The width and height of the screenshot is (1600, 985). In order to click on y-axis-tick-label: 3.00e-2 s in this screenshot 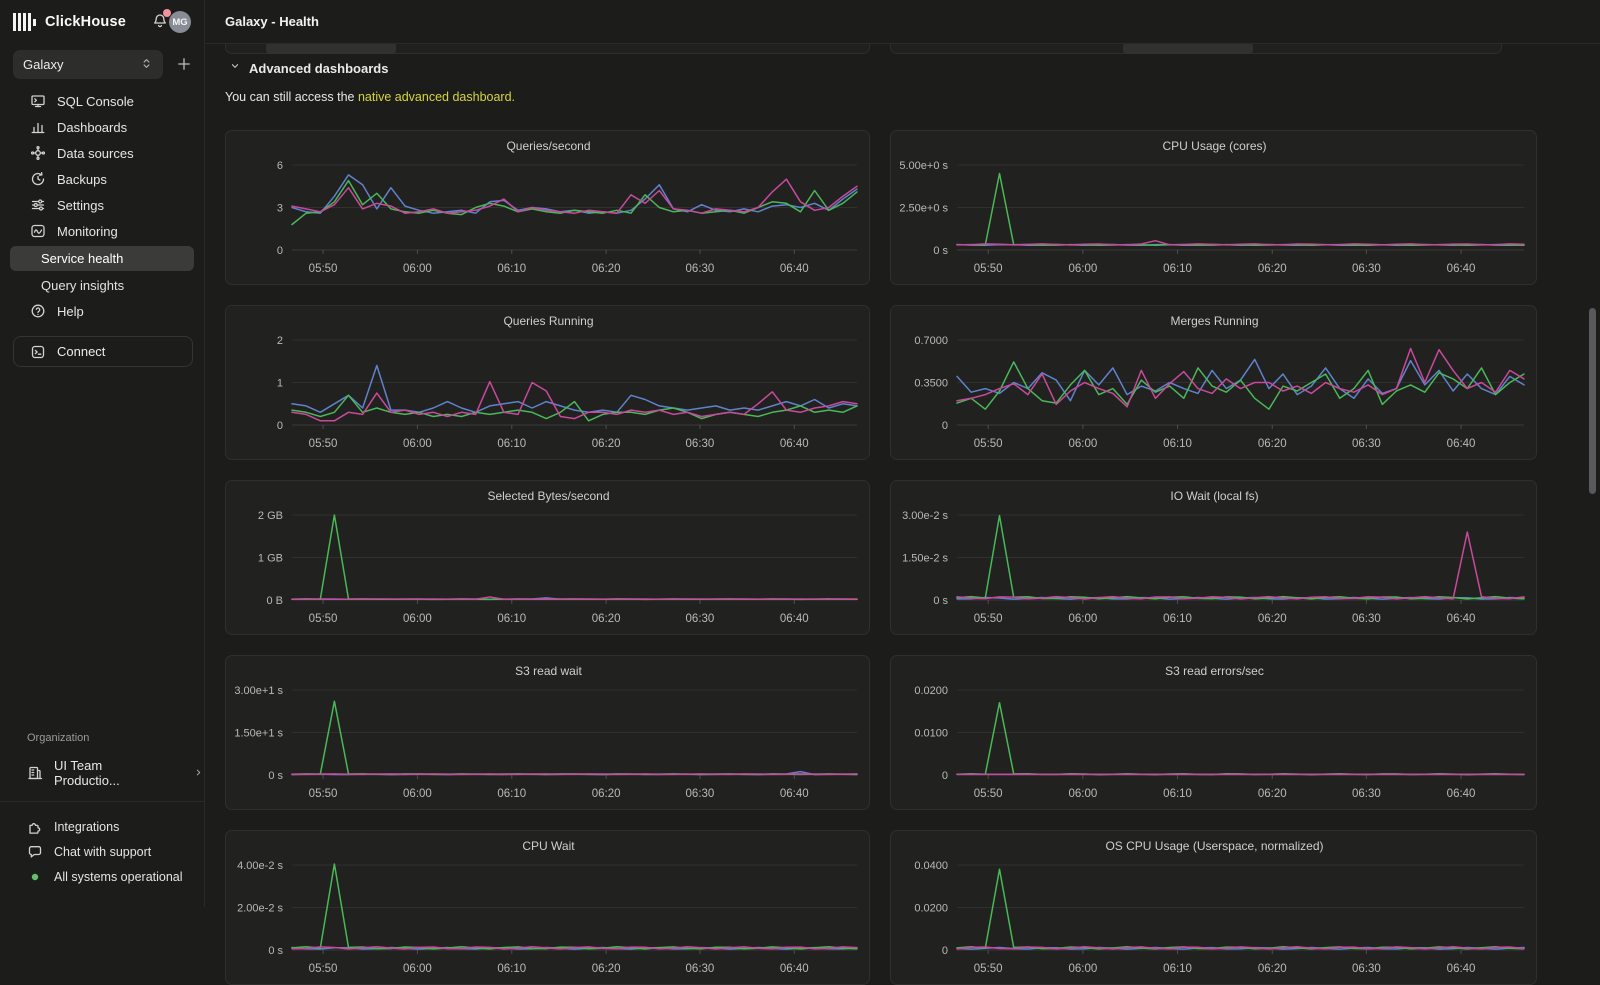, I will do `click(925, 516)`.